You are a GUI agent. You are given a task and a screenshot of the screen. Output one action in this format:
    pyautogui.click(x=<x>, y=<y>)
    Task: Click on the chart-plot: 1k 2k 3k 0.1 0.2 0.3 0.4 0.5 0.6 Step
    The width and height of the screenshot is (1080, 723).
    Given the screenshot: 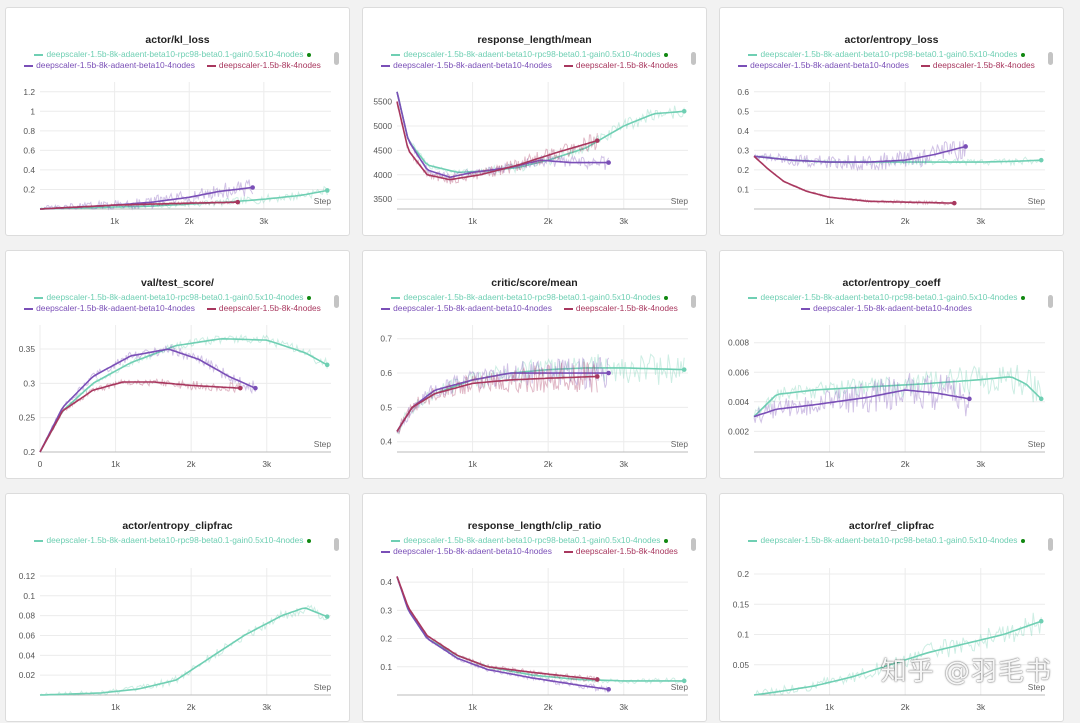 What is the action you would take?
    pyautogui.click(x=891, y=154)
    